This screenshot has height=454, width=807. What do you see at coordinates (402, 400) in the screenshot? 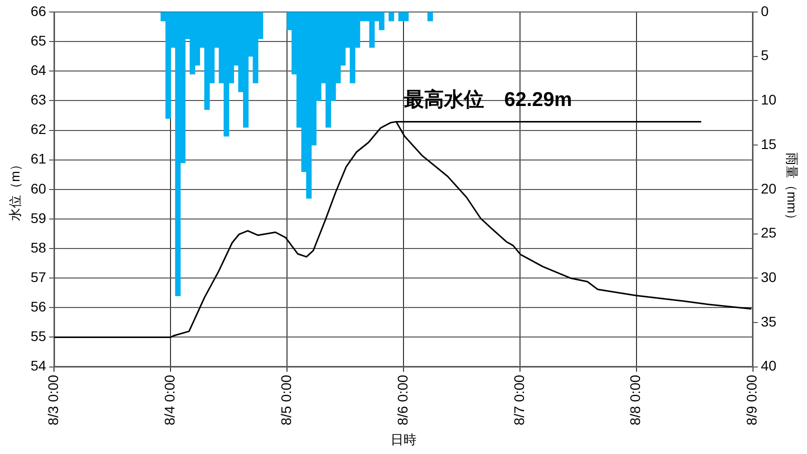
I see `x-tick-label: 8/6 0:00` at bounding box center [402, 400].